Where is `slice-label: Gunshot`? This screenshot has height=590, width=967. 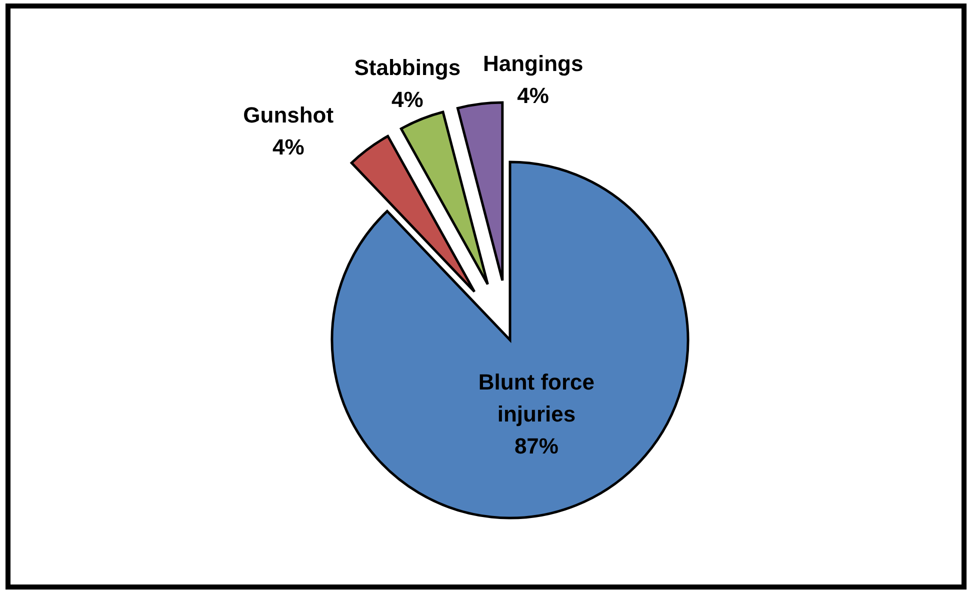 slice-label: Gunshot is located at coordinates (288, 115).